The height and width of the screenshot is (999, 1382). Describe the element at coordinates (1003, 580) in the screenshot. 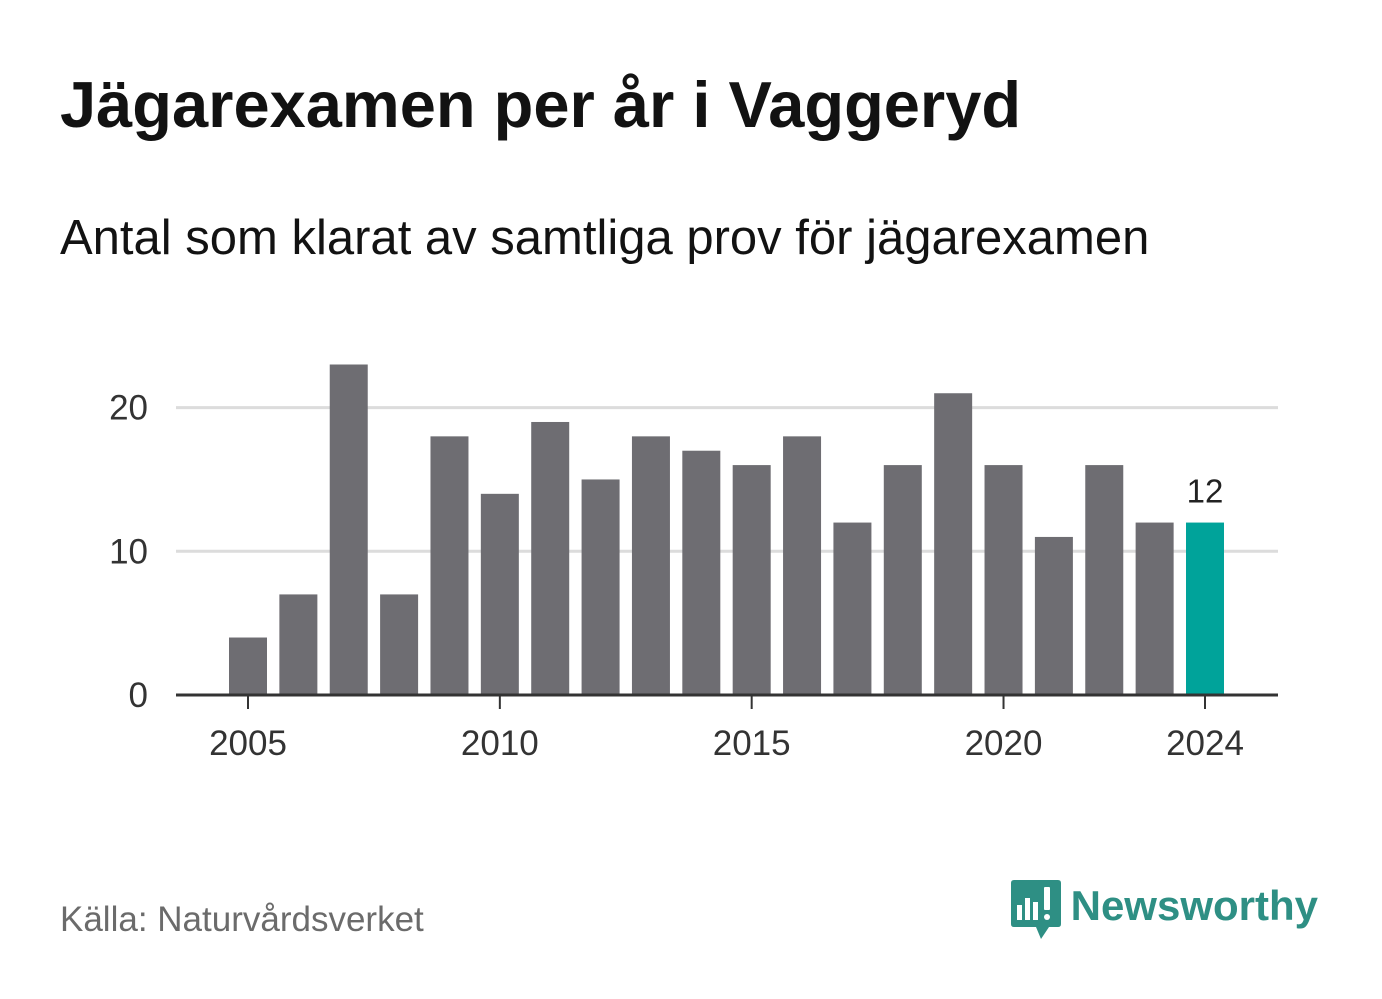

I see `bar-2020` at that location.